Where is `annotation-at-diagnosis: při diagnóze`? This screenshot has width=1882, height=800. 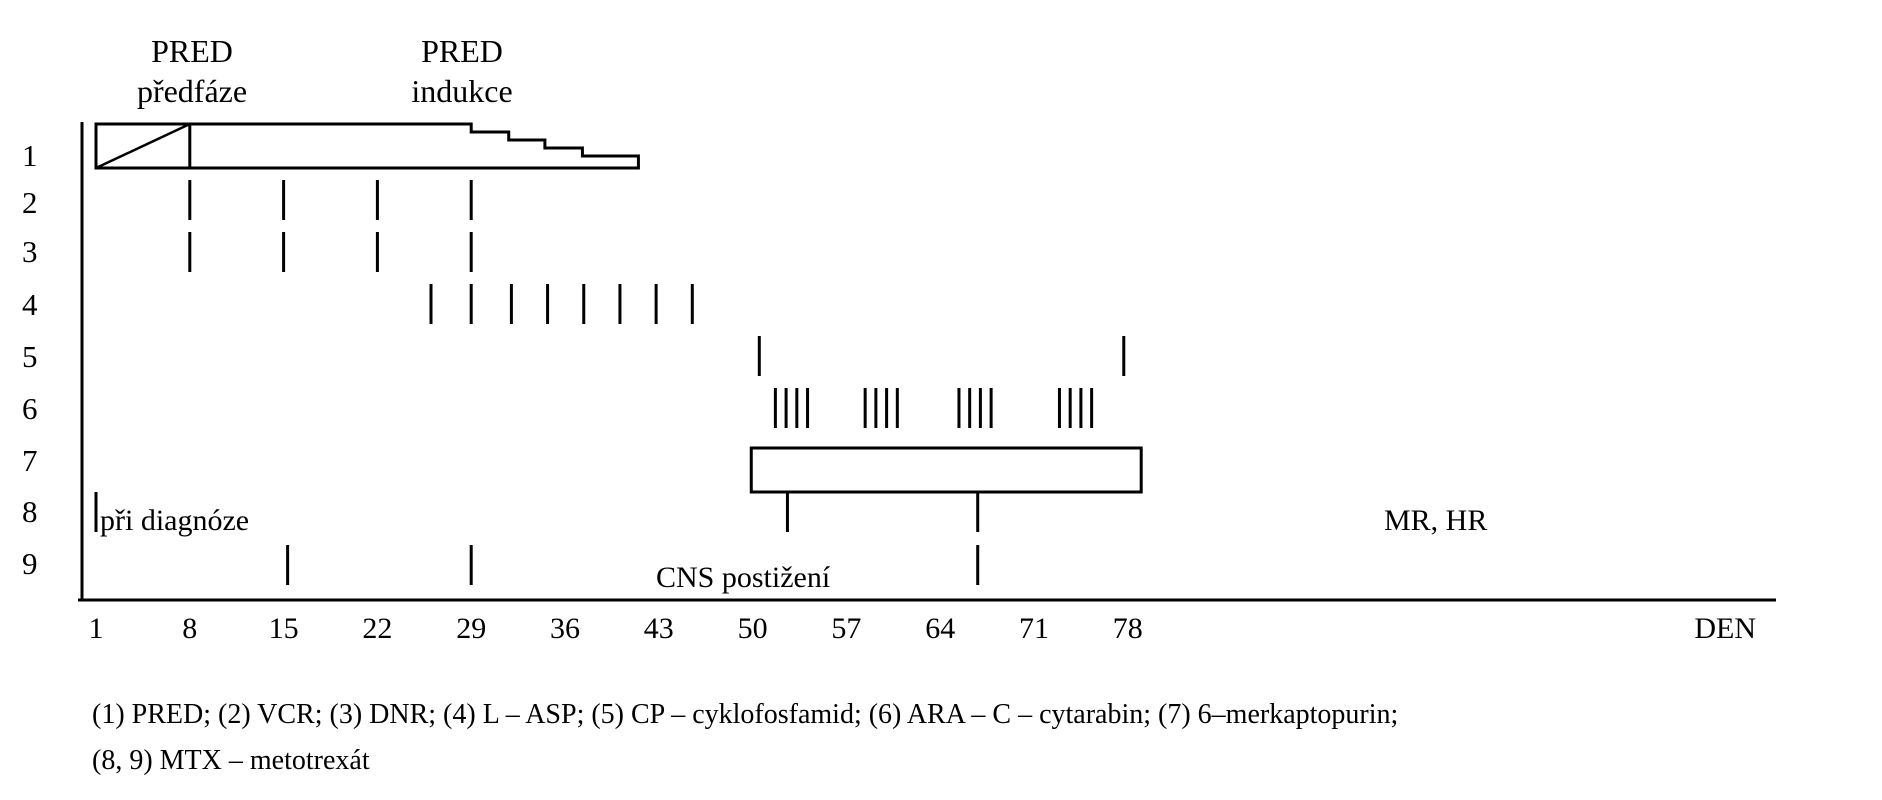
annotation-at-diagnosis: při diagnóze is located at coordinates (174, 520).